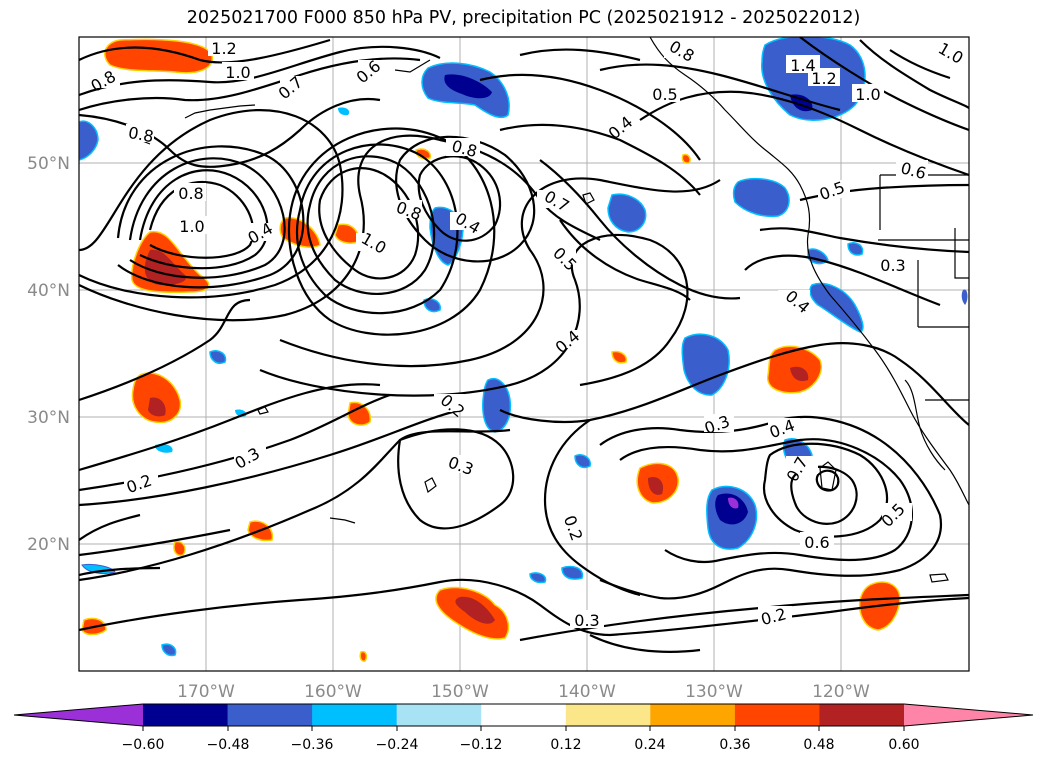 This screenshot has height=765, width=1047. Describe the element at coordinates (481, 745) in the screenshot. I see `colorbar-tick-label: −0.12` at that location.